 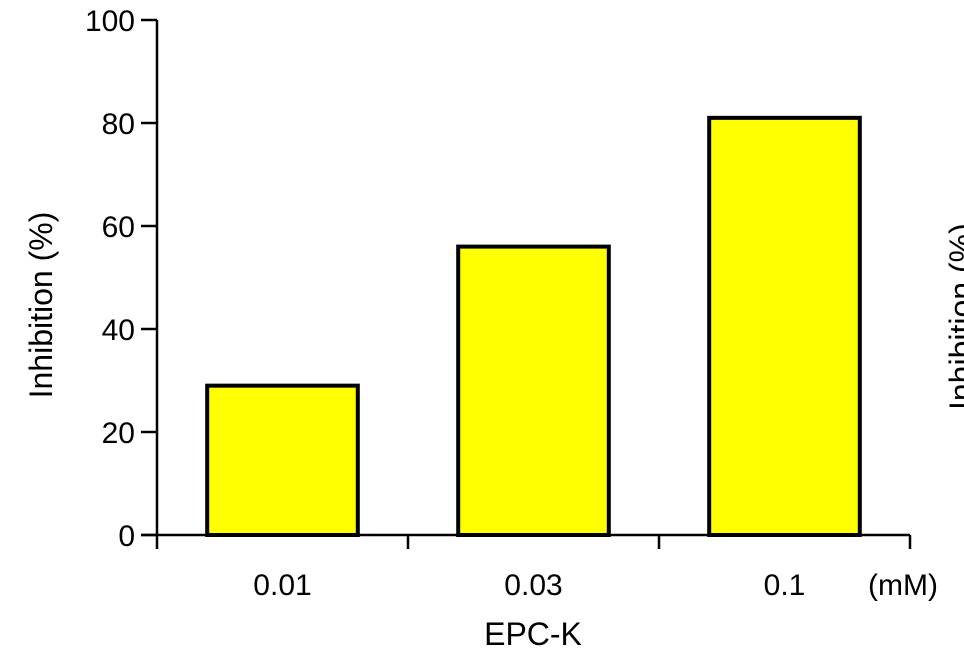 What do you see at coordinates (41, 305) in the screenshot?
I see `y-axis-title: Inhibition (%)` at bounding box center [41, 305].